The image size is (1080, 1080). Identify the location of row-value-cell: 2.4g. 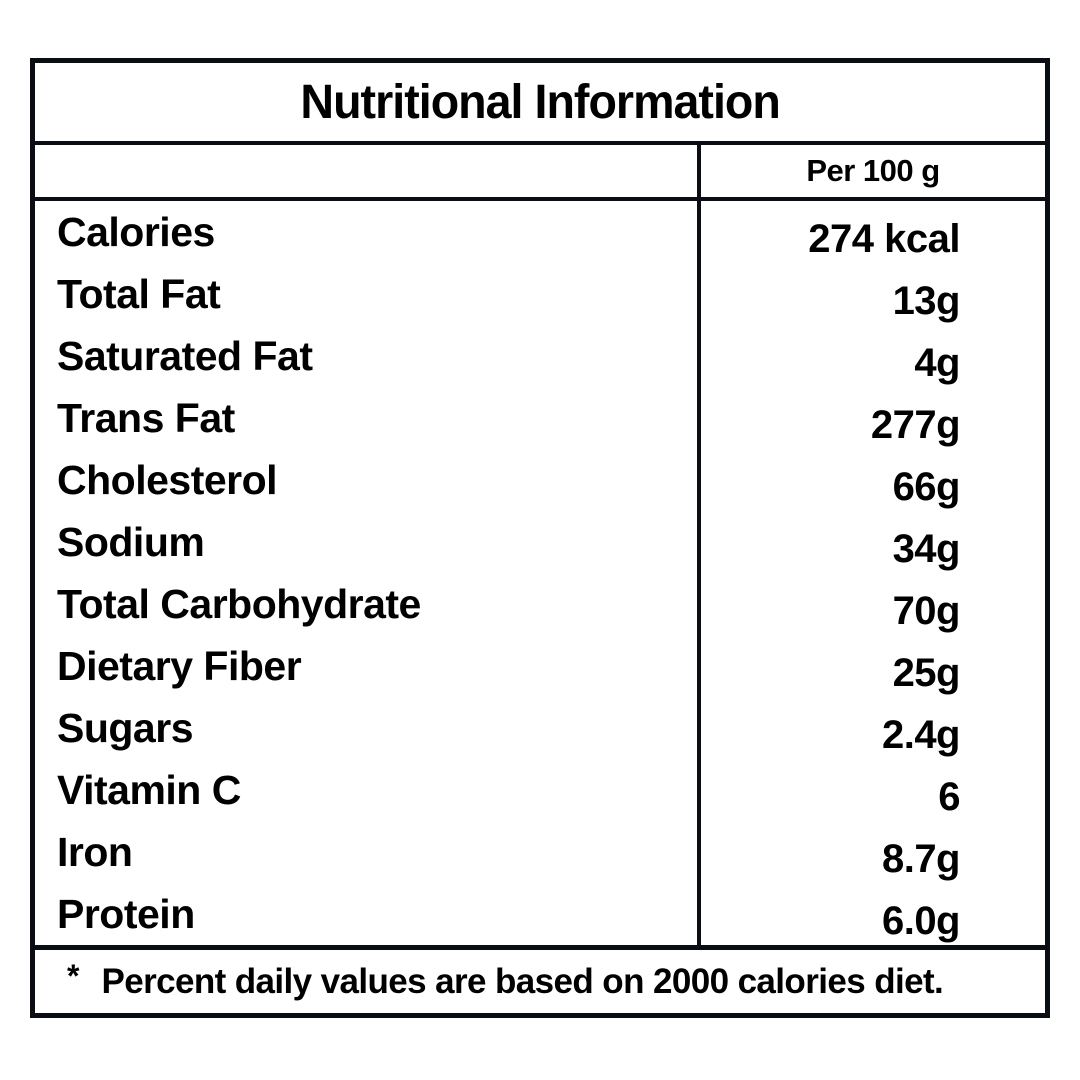
(871, 728).